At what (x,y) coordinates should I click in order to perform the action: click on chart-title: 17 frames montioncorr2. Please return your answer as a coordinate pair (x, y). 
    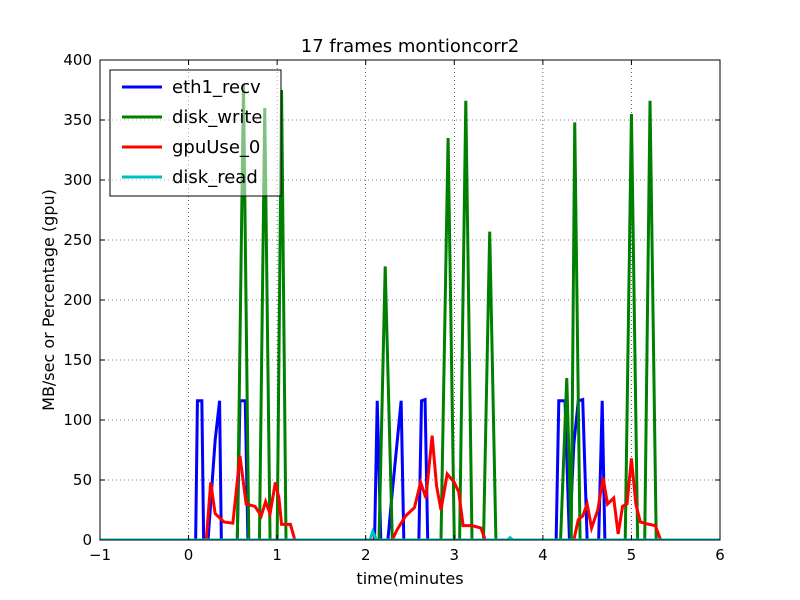
    Looking at the image, I should click on (410, 46).